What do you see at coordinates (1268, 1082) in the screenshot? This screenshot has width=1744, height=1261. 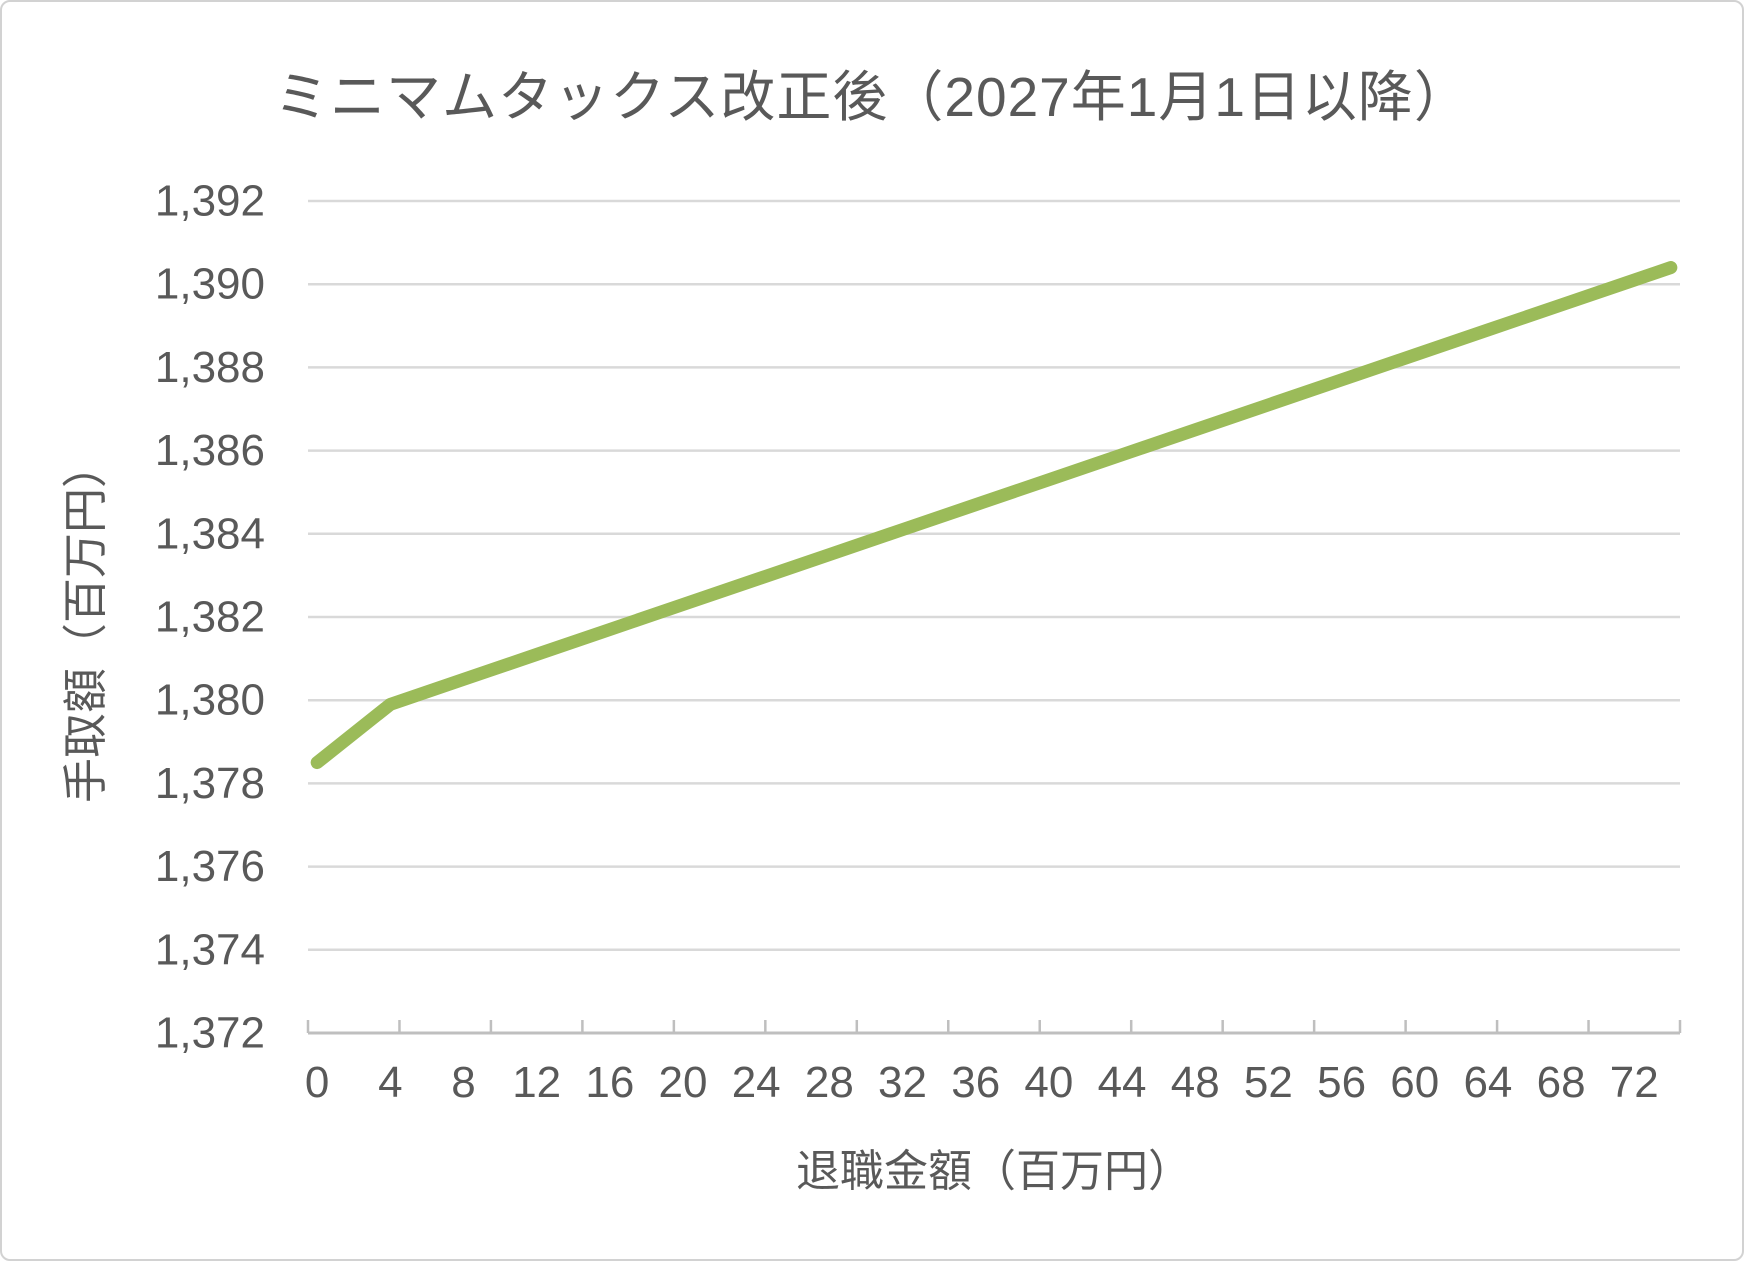 I see `x-tick-label: 52` at bounding box center [1268, 1082].